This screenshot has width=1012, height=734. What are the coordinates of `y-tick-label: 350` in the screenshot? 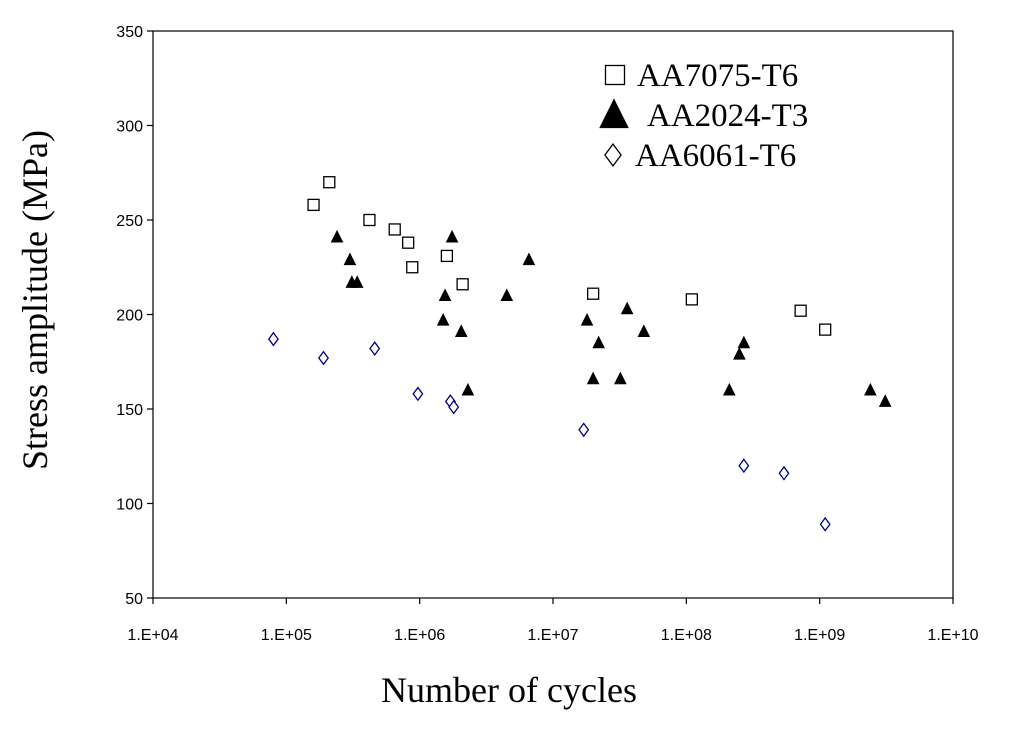 It's located at (129, 32).